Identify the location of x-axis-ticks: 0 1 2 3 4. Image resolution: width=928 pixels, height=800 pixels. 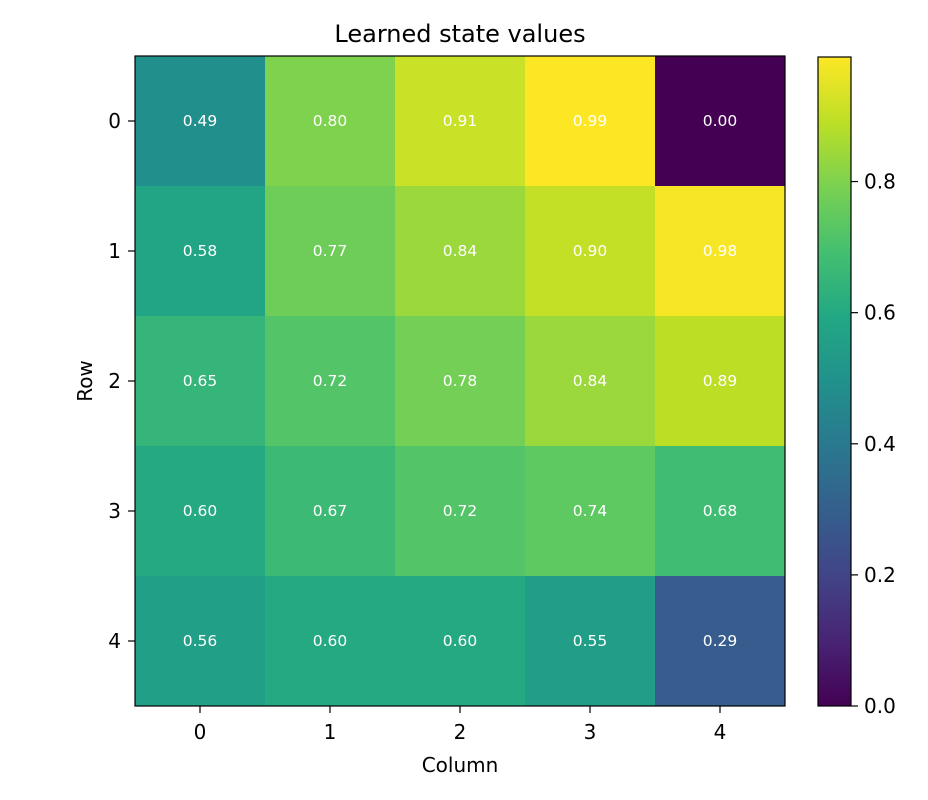
(460, 725).